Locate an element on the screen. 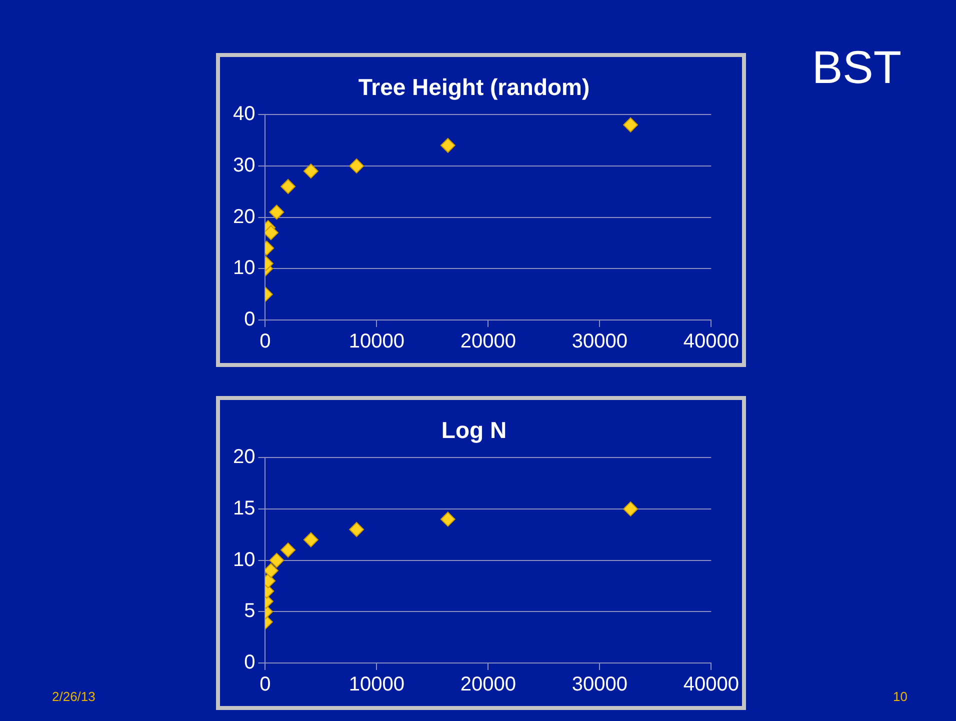  chart-title: Log N is located at coordinates (474, 430).